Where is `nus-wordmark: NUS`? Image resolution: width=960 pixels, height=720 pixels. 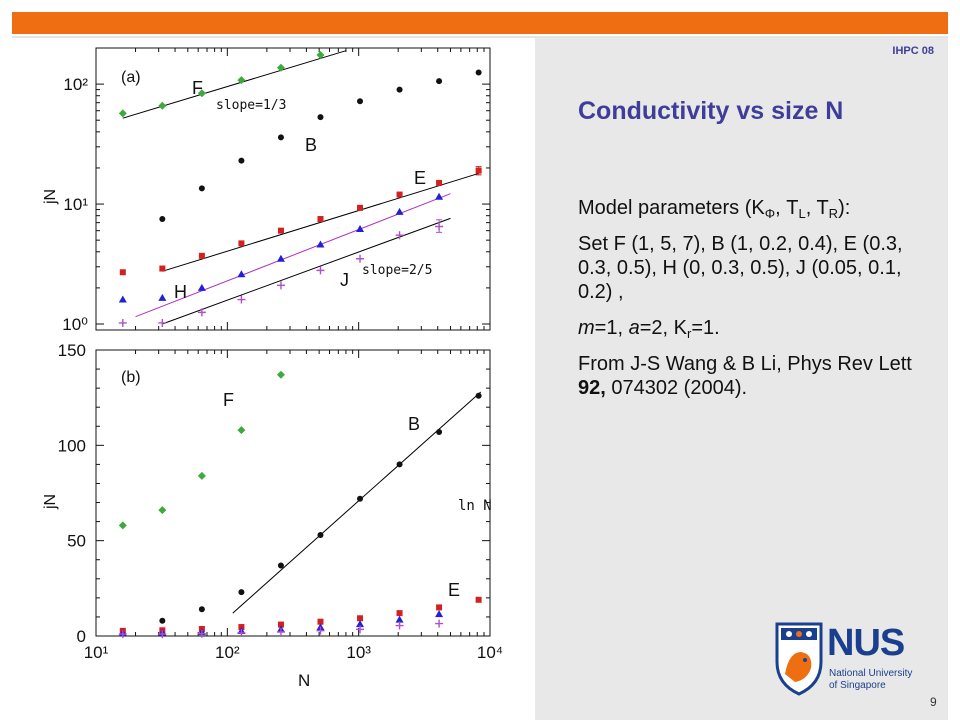 nus-wordmark: NUS is located at coordinates (866, 643).